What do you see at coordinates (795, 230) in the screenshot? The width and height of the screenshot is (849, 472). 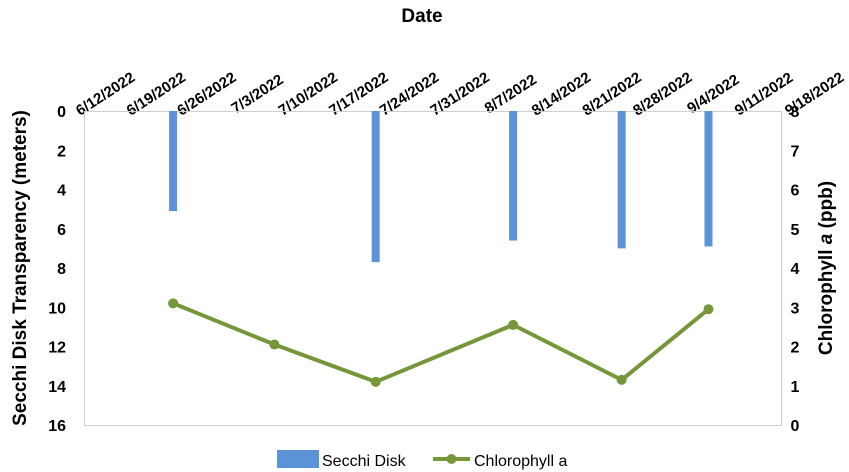 I see `y-right-tick-label: 5` at bounding box center [795, 230].